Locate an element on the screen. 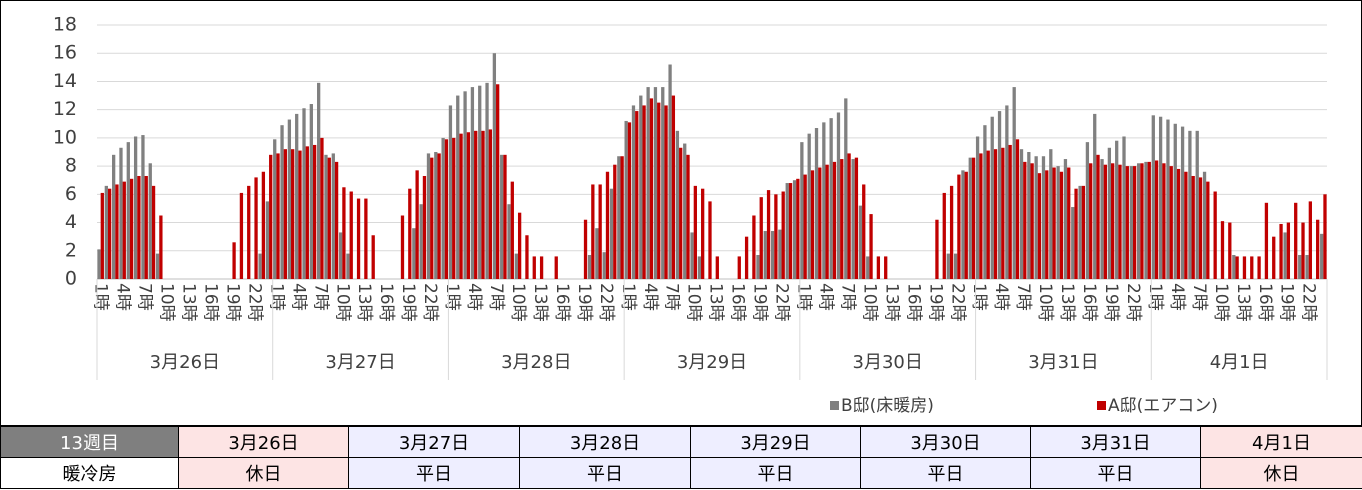 The image size is (1362, 490). group-label: 3月29日 is located at coordinates (712, 362).